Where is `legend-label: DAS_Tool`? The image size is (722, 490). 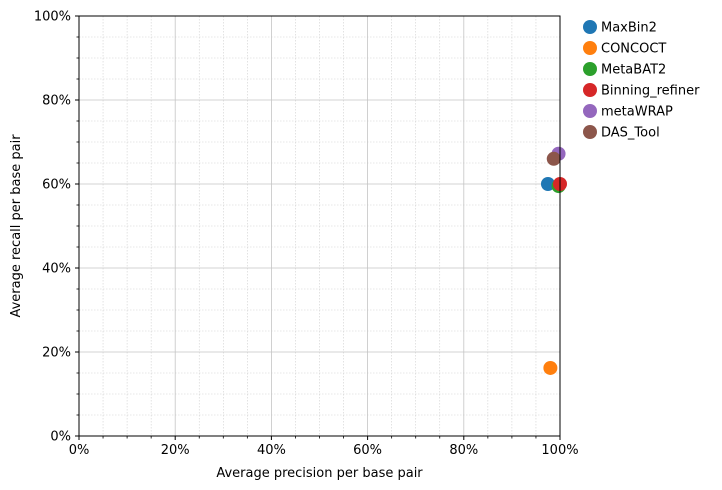
legend-label: DAS_Tool is located at coordinates (630, 133).